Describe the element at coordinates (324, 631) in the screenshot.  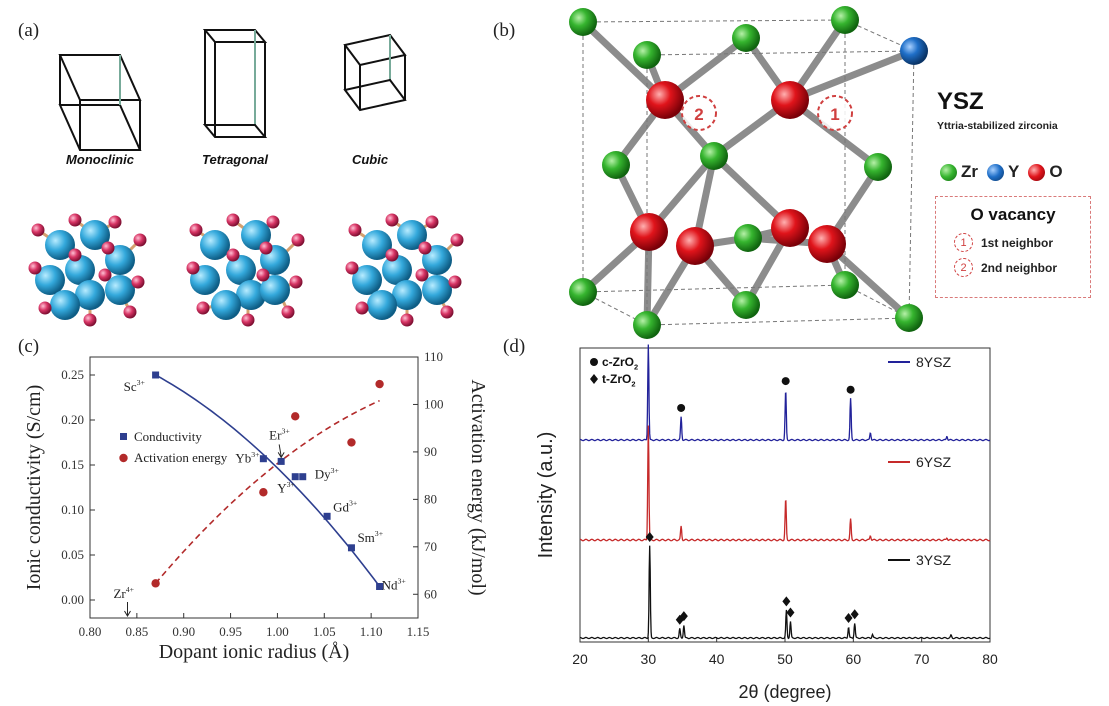
I see `x-tick-label: 1.05` at that location.